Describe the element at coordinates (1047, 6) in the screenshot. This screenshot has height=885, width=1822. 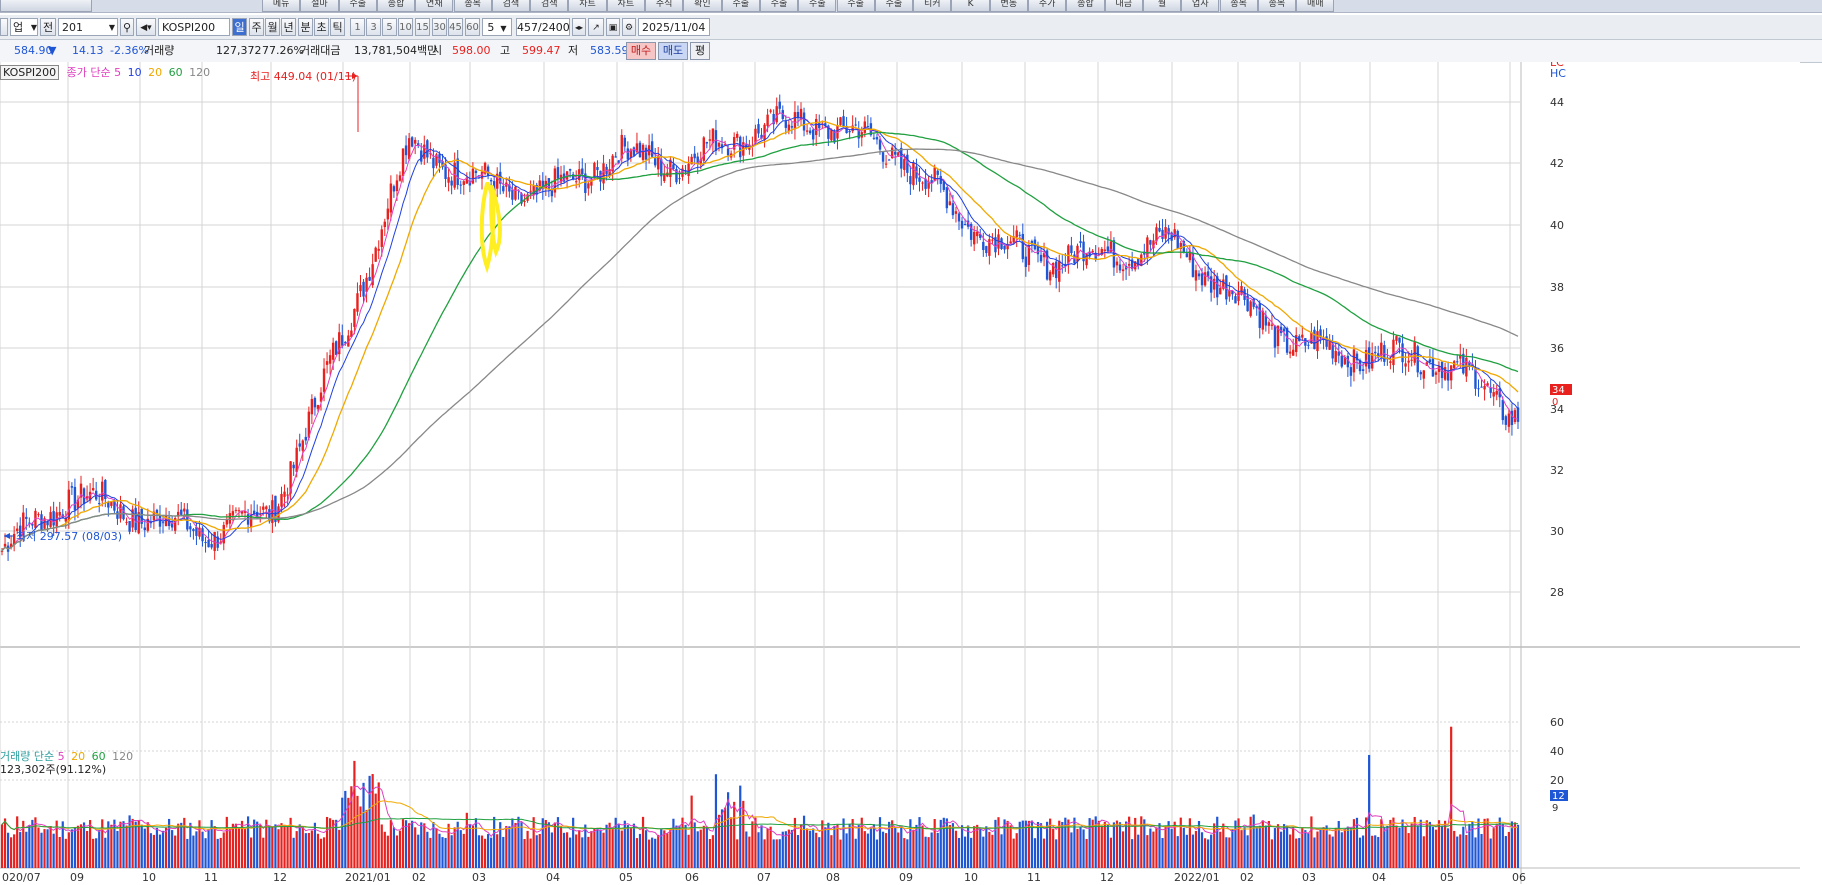
I see `menu-tab: 주가` at that location.